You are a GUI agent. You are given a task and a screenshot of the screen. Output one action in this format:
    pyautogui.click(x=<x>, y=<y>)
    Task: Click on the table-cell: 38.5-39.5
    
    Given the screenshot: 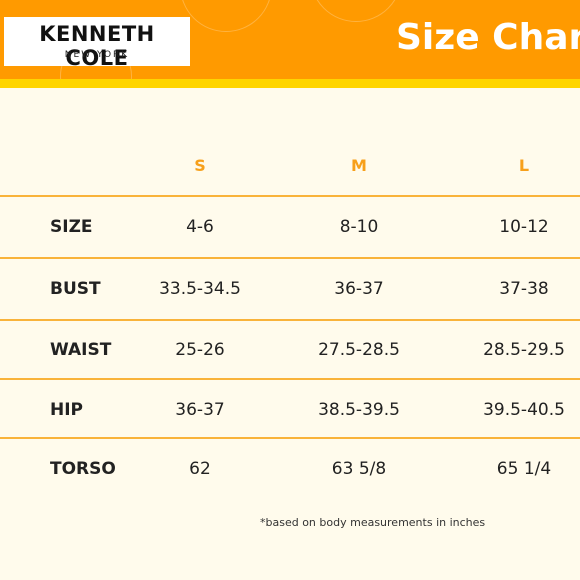 What is the action you would take?
    pyautogui.click(x=359, y=410)
    